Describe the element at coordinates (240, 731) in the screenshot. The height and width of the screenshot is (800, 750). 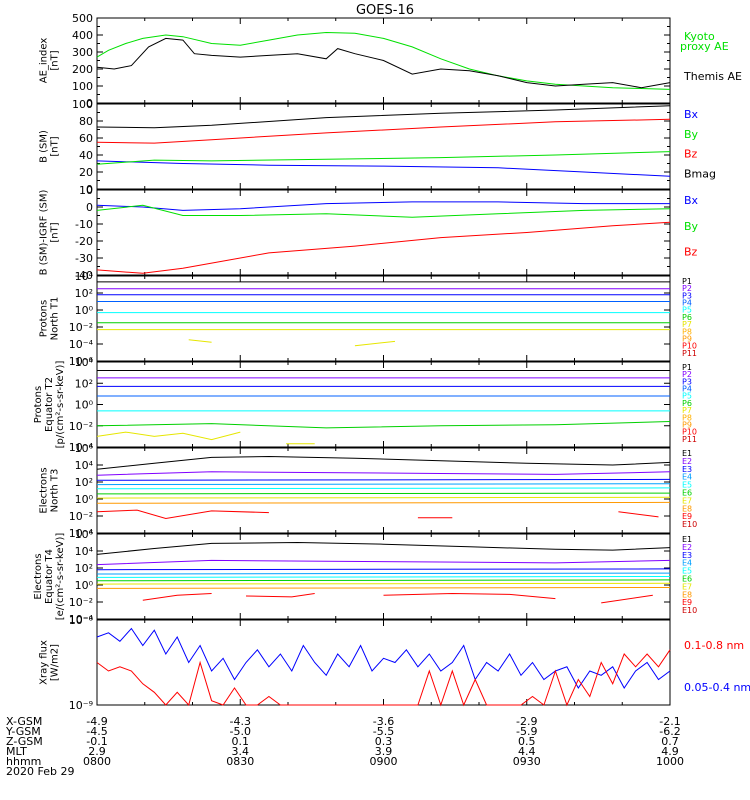
I see `axis-tick-value: -5.0` at that location.